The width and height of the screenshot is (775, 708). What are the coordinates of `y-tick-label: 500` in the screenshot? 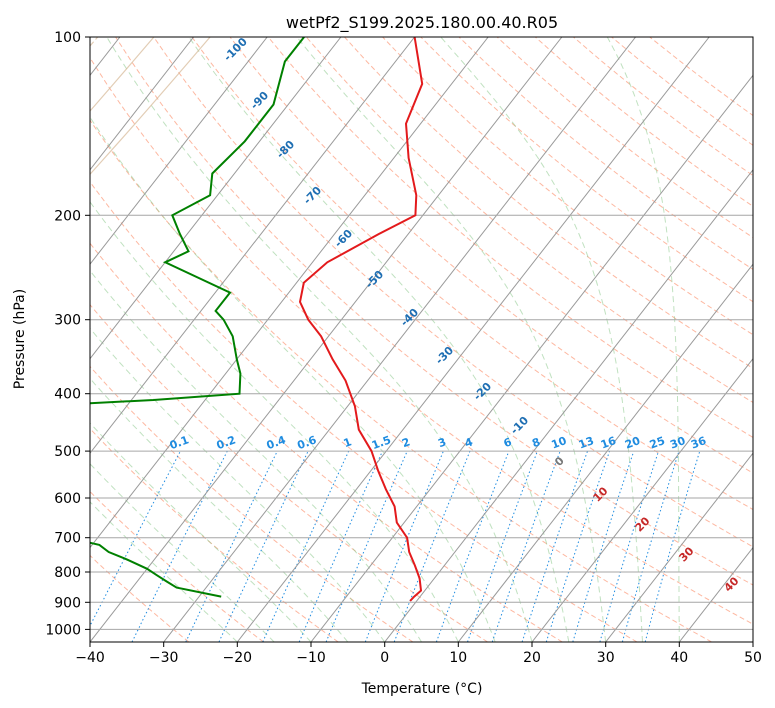 It's located at (67, 452).